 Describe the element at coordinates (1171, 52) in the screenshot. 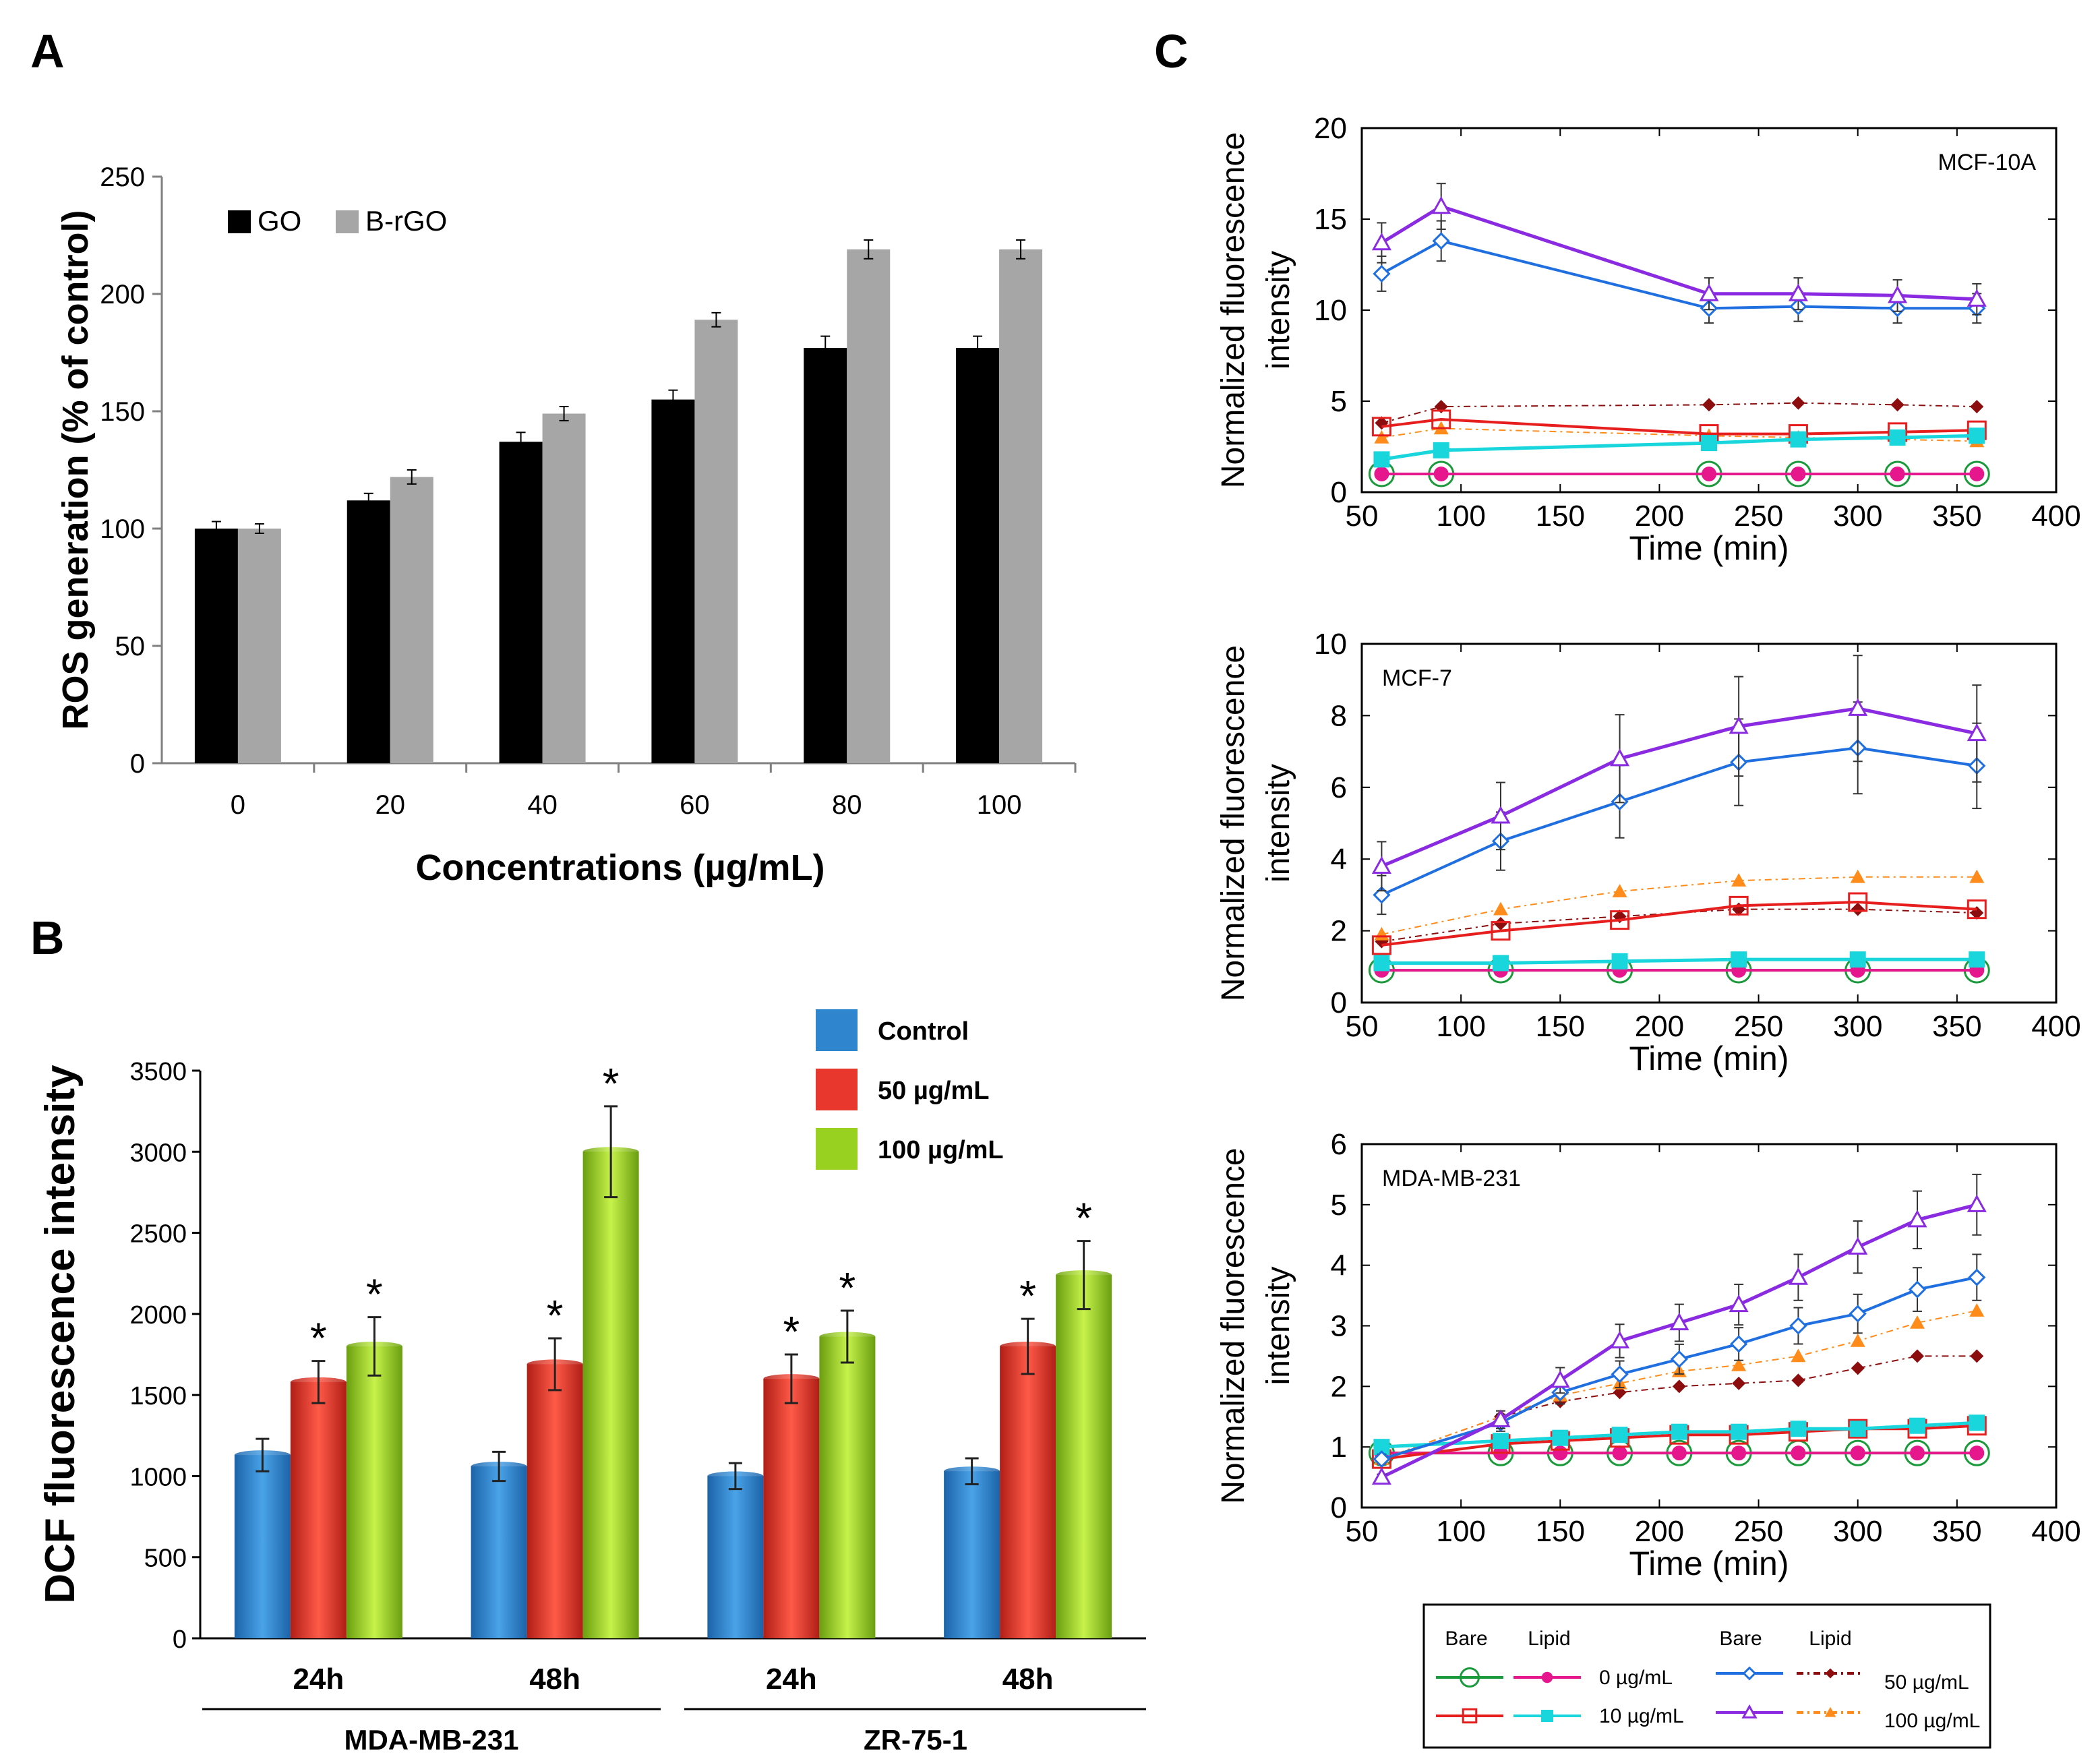

I see `panel-c-label: C` at that location.